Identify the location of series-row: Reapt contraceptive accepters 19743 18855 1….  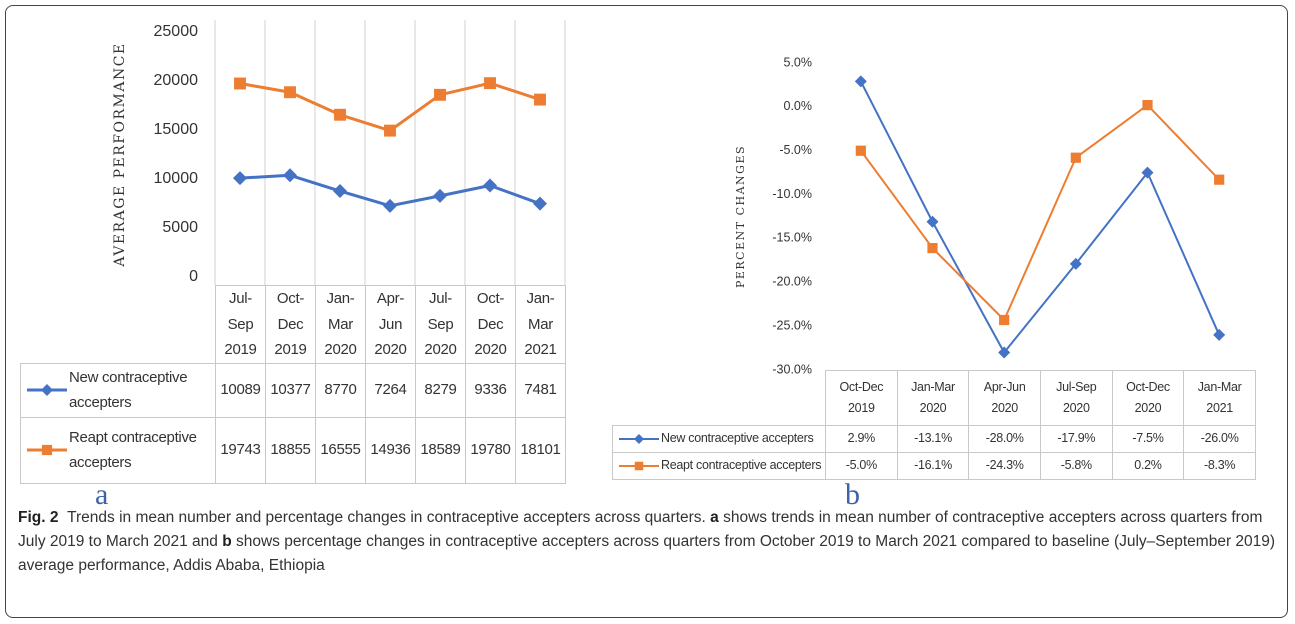
(293, 450).